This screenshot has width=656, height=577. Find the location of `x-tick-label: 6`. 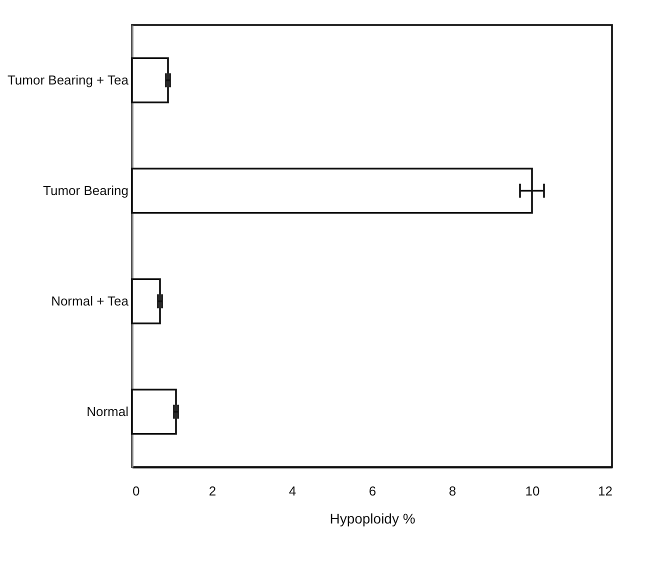

x-tick-label: 6 is located at coordinates (372, 491).